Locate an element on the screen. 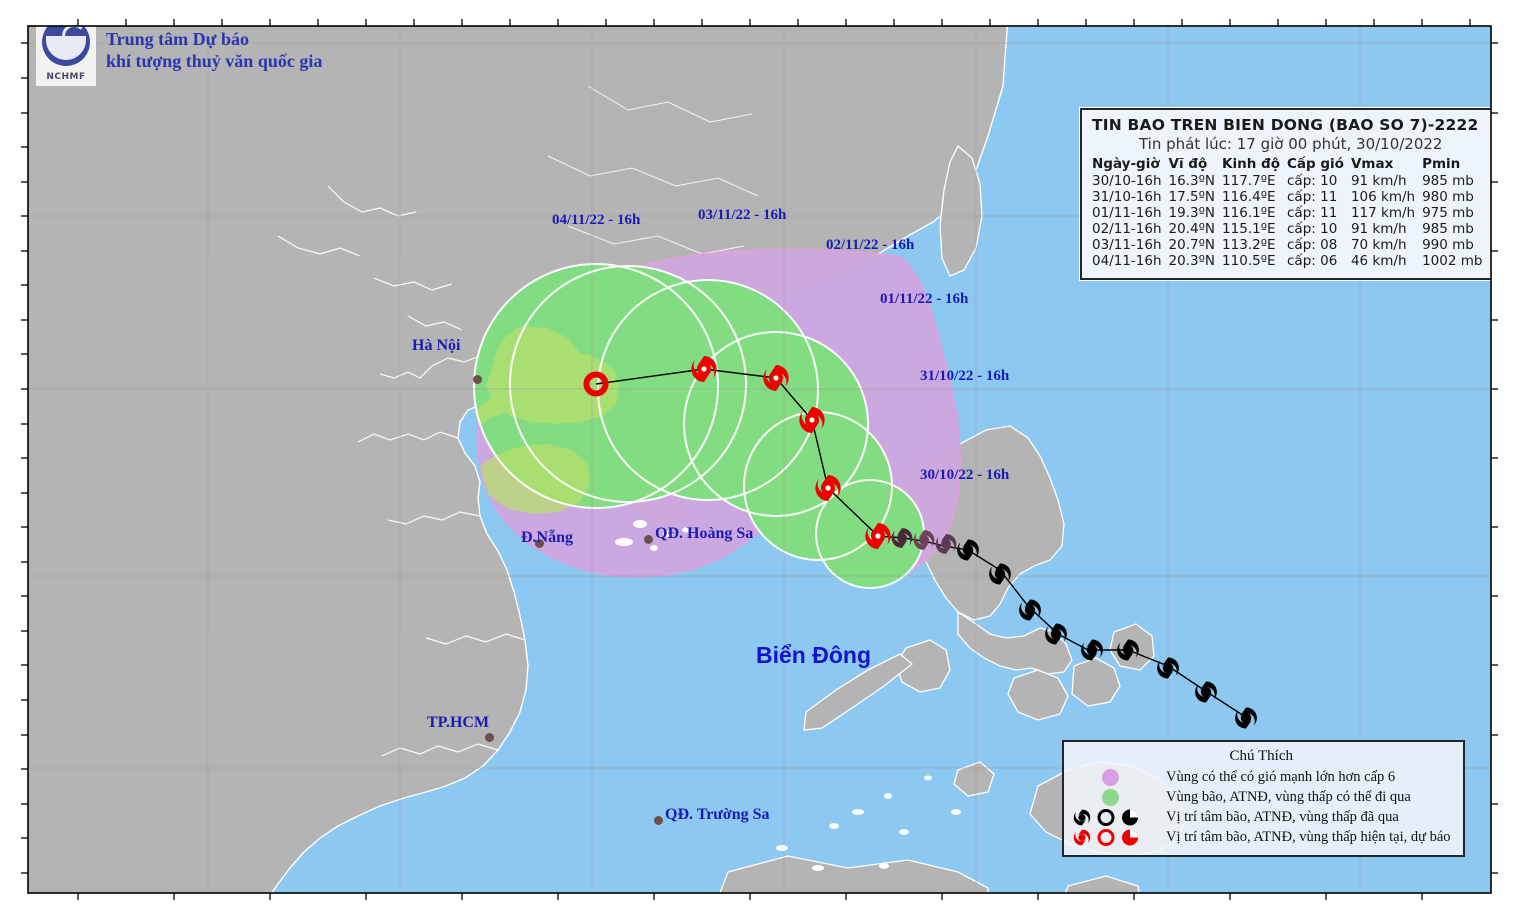 Image resolution: width=1519 pixels, height=919 pixels. city-dot-ha-noi is located at coordinates (477, 379).